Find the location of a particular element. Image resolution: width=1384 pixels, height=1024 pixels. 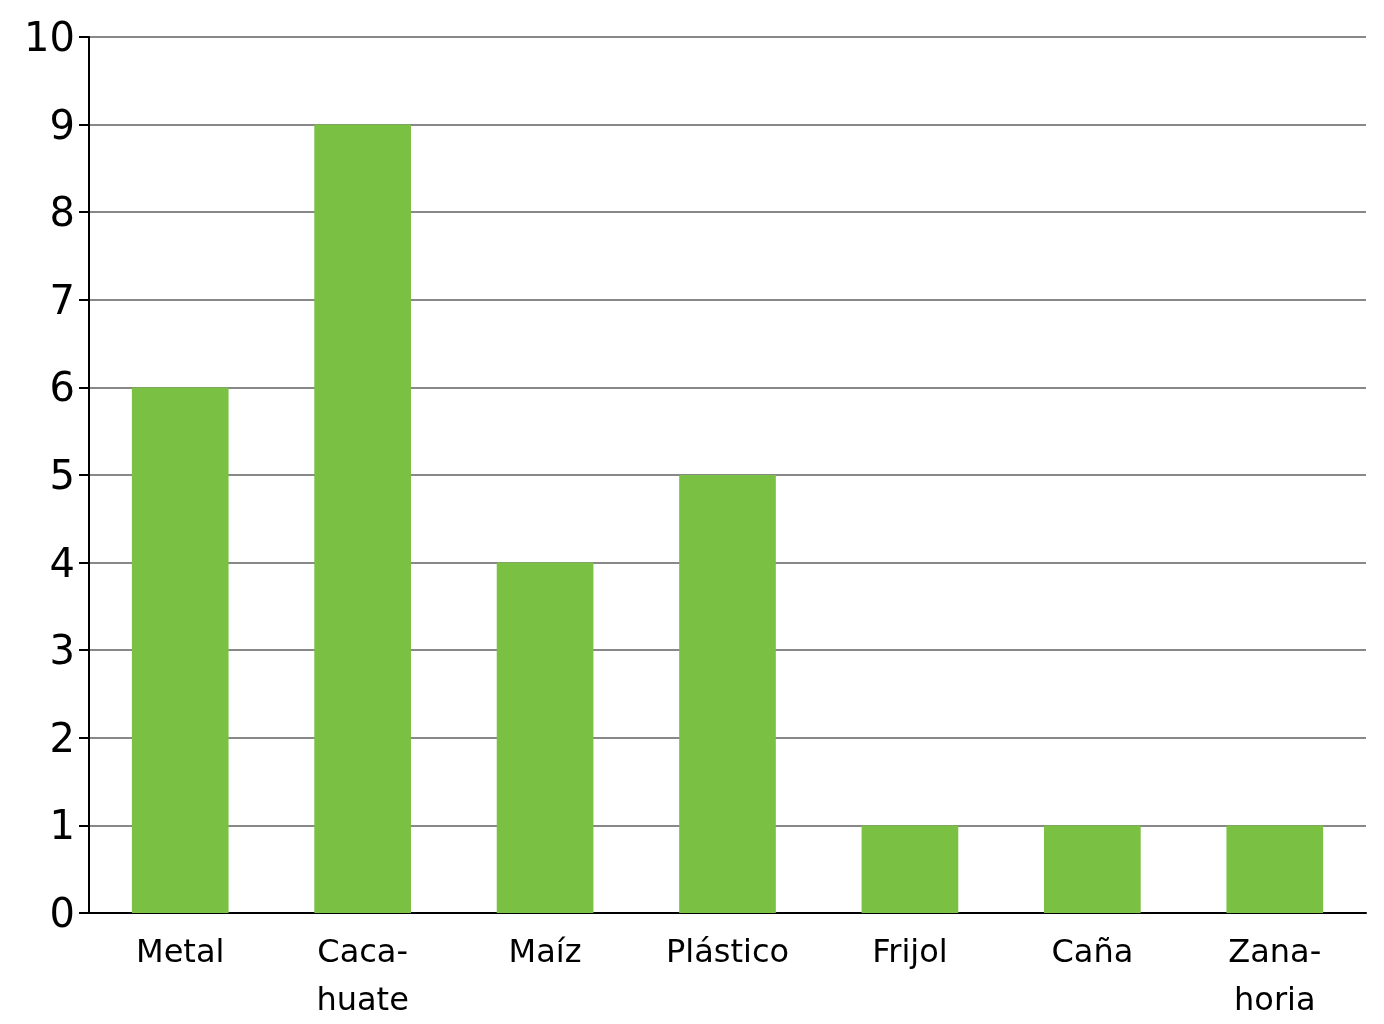

y-tick-label: 10 is located at coordinates (49, 37).